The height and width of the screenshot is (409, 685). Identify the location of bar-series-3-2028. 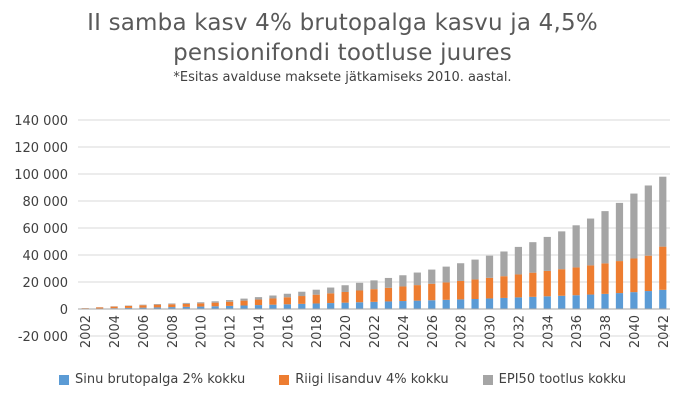
(461, 272).